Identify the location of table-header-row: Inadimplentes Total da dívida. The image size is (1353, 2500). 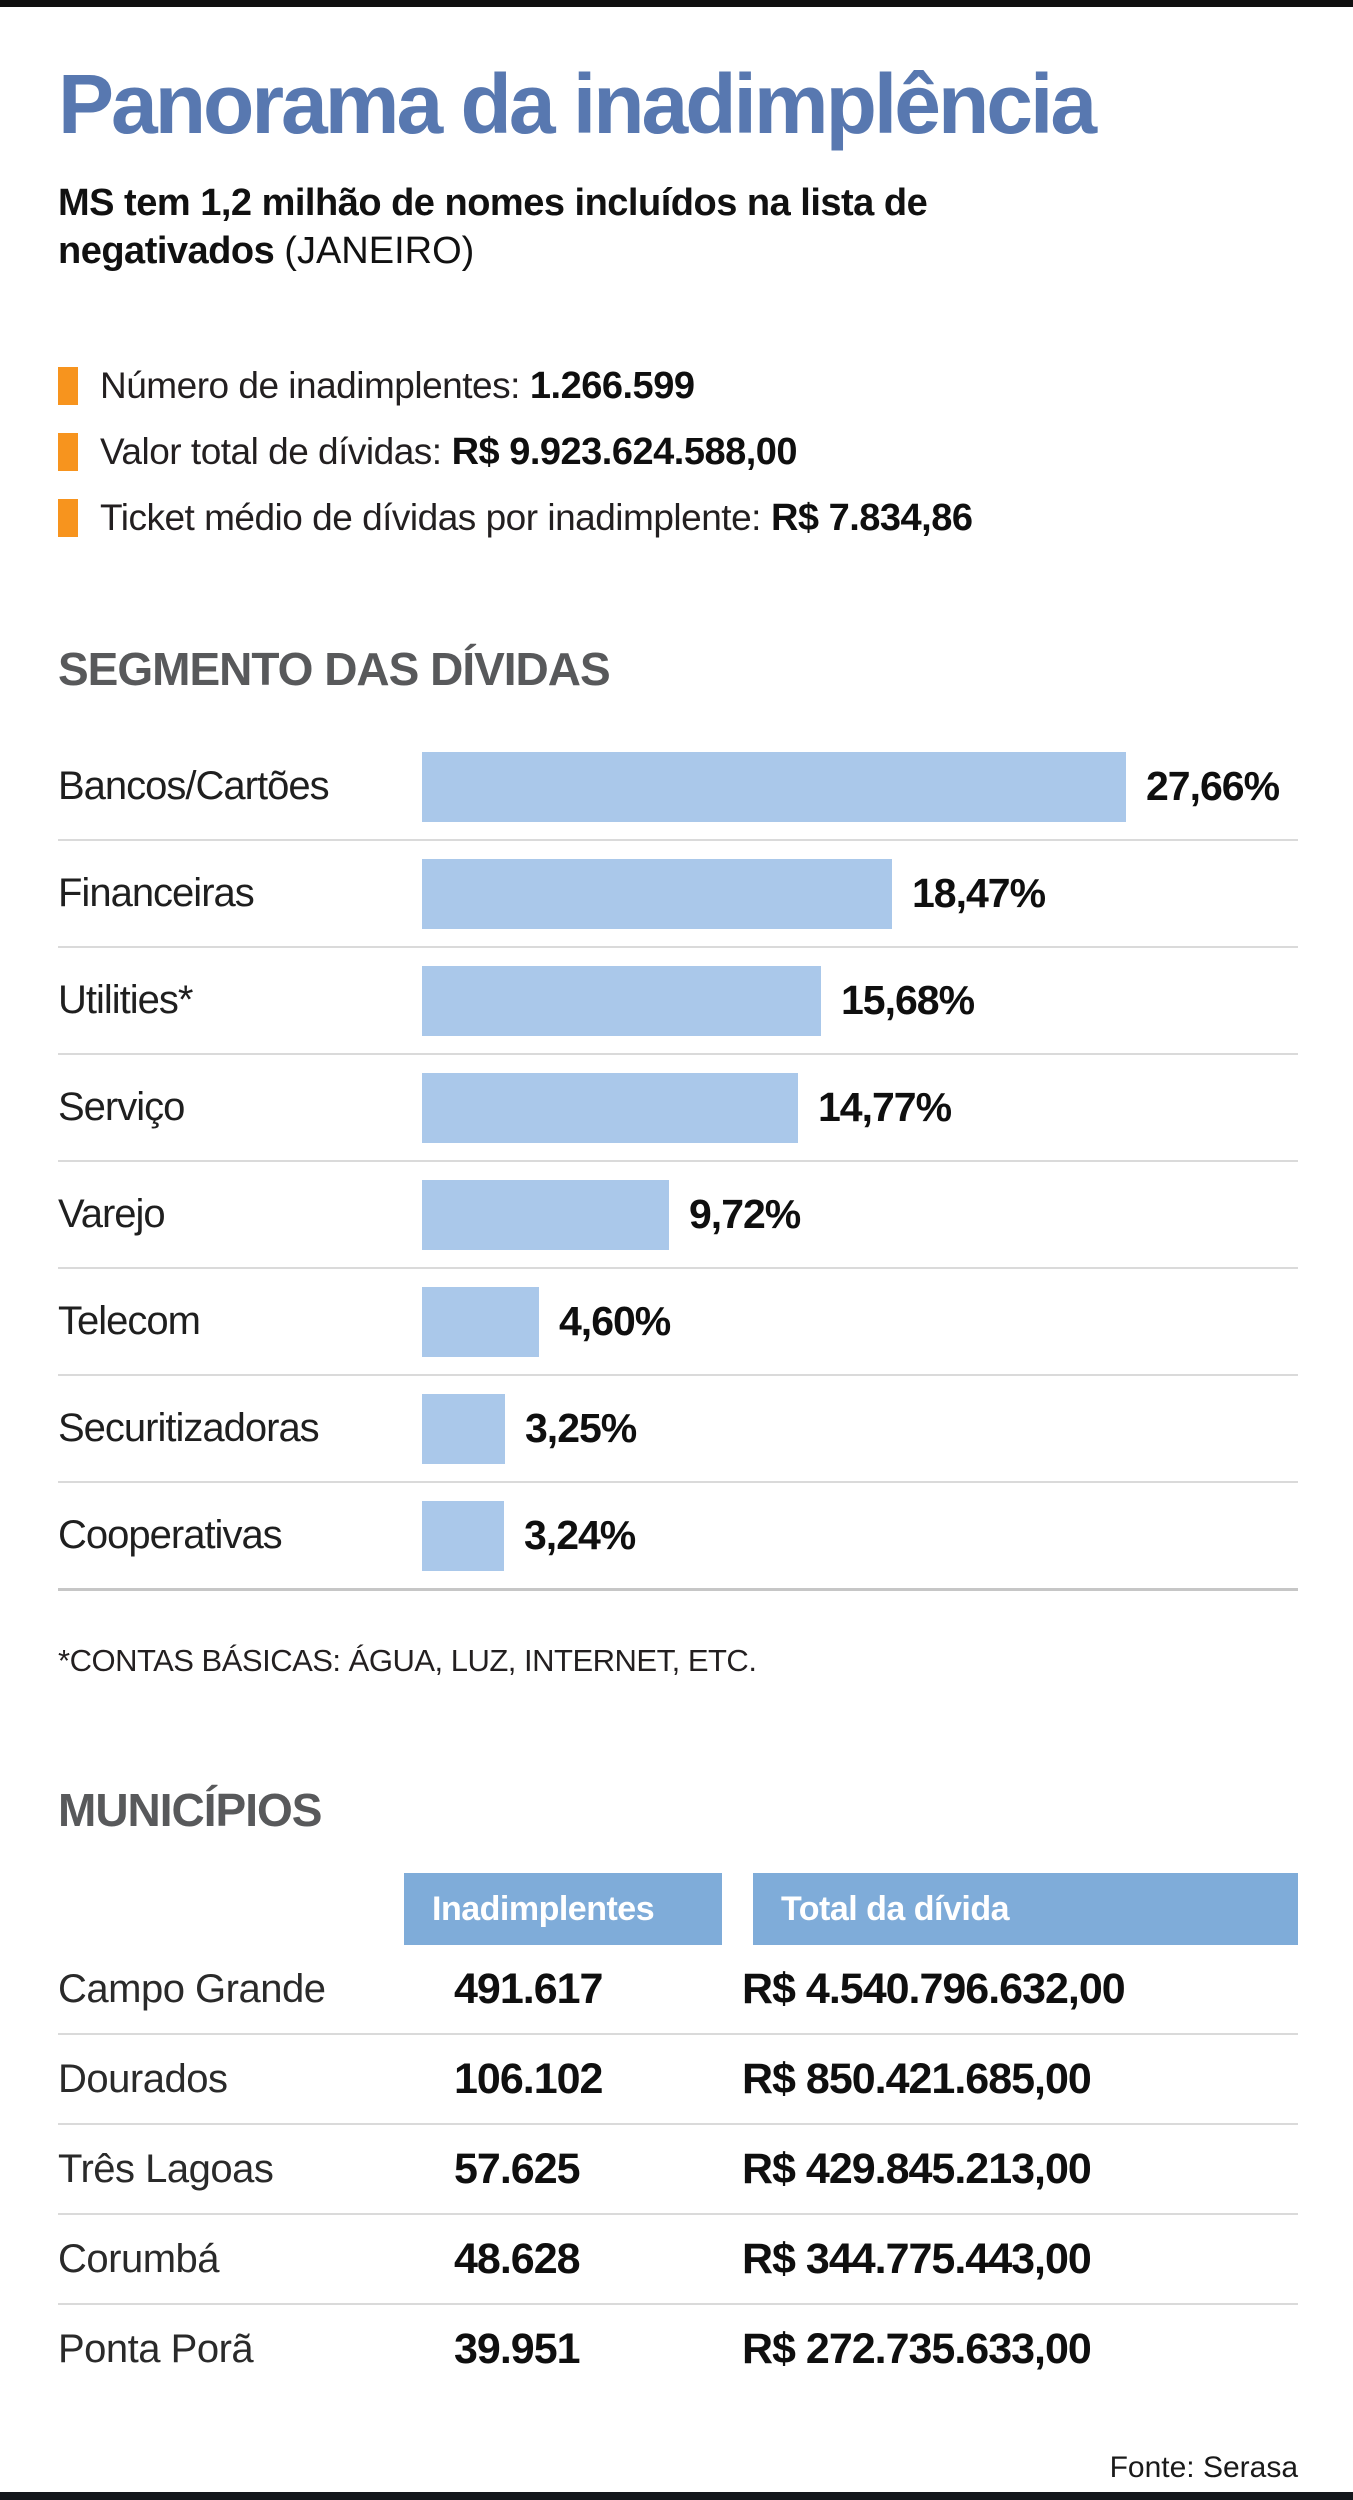
(678, 1909).